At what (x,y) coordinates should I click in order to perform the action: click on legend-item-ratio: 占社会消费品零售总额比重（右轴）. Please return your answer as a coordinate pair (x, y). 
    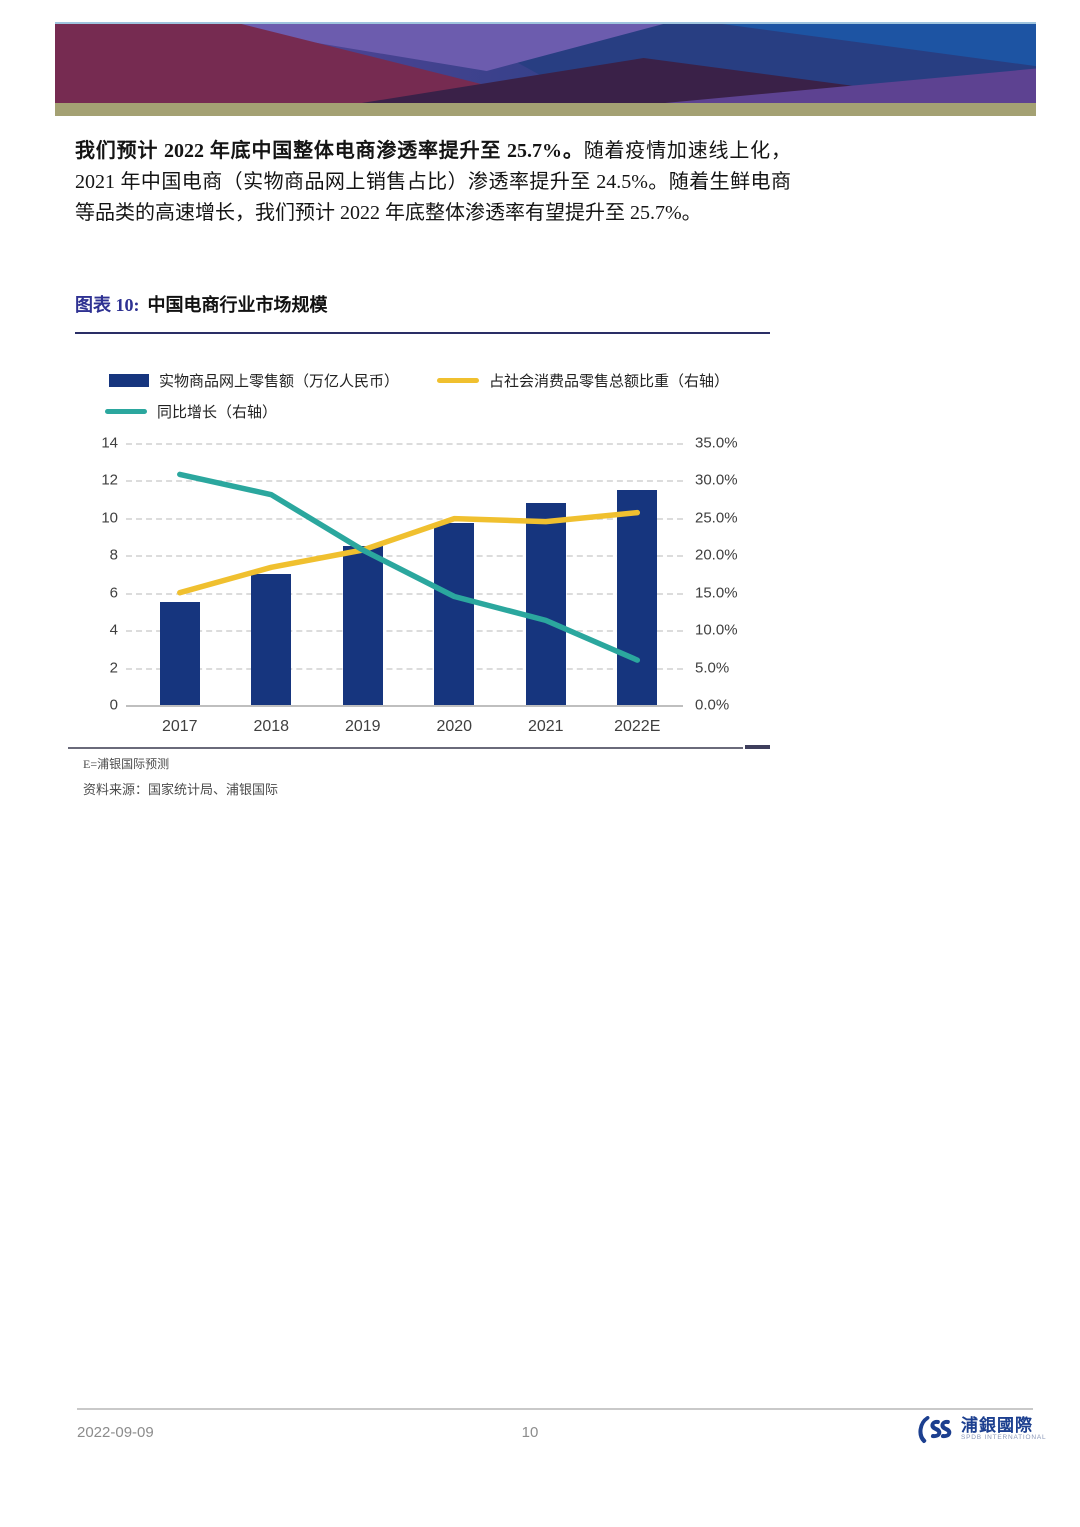
    Looking at the image, I should click on (583, 380).